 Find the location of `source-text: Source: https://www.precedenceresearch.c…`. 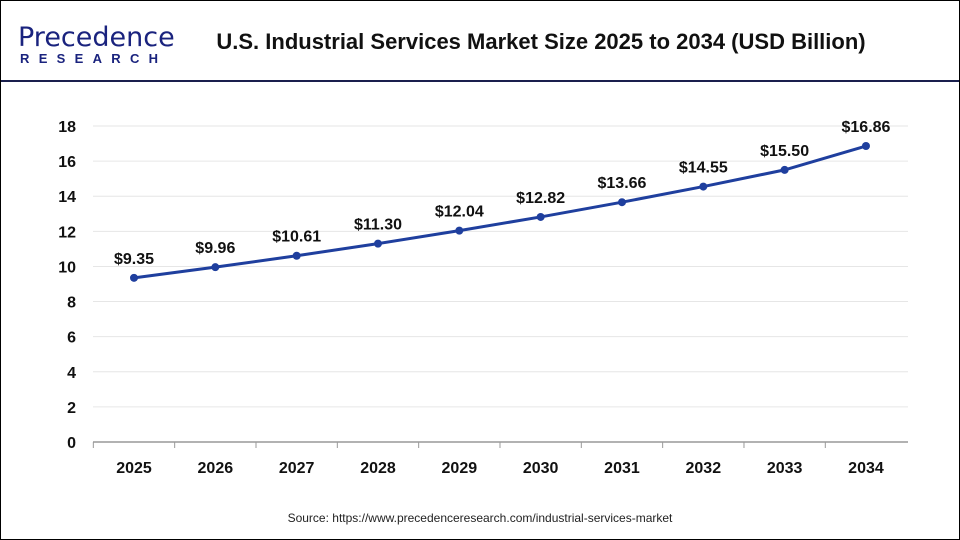

source-text: Source: https://www.precedenceresearch.c… is located at coordinates (480, 518).